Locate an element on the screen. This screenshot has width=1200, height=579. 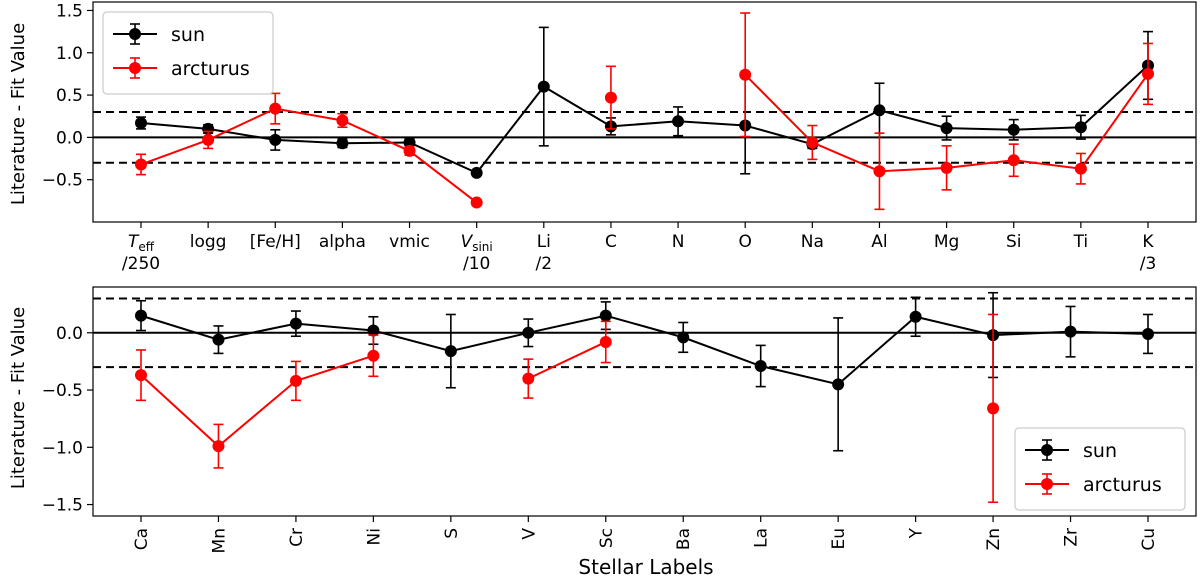
x-tick-label-line2: /3 is located at coordinates (1148, 264).